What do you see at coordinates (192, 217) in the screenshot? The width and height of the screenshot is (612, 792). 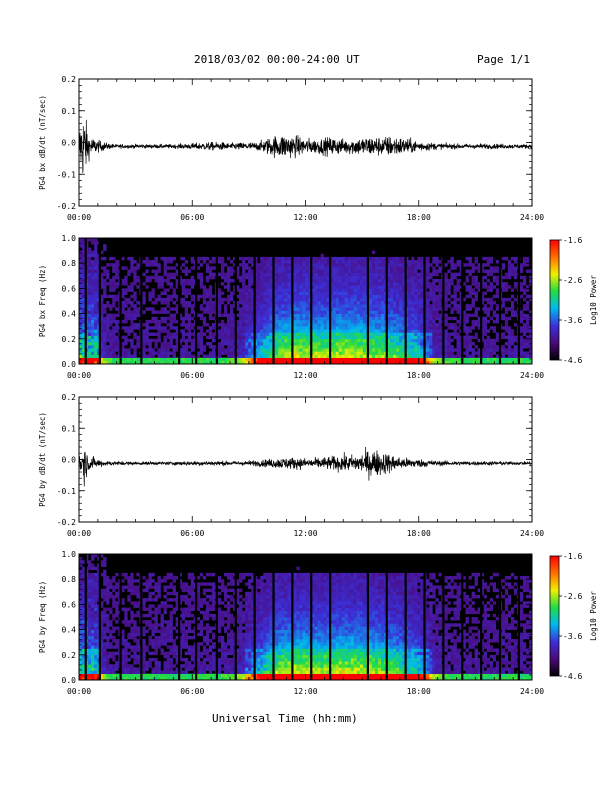 I see `bx-waveform-xtick-label: 06:00` at bounding box center [192, 217].